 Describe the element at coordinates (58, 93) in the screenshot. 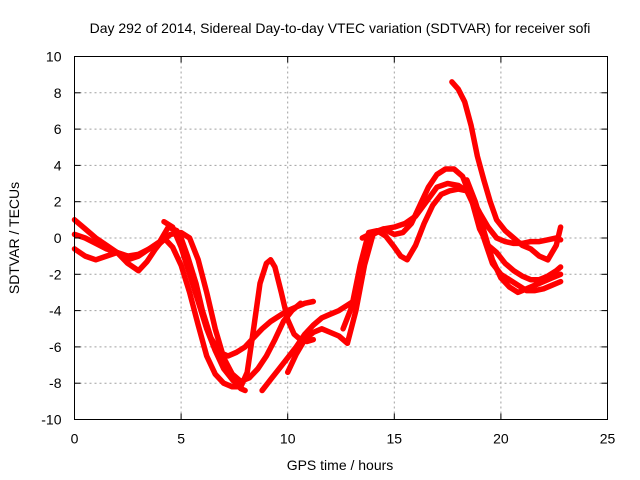

I see `y-tick-label: 8` at that location.